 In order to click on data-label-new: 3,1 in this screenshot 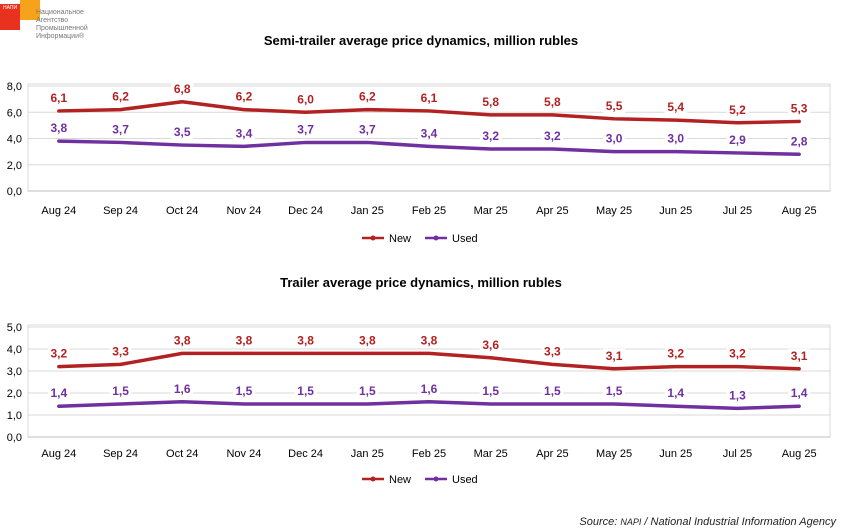, I will do `click(614, 356)`.